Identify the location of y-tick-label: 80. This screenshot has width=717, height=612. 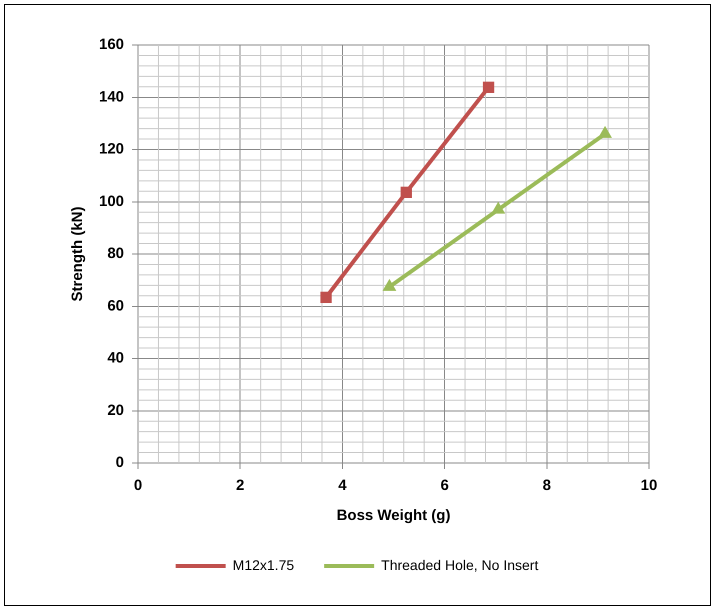
(115, 253).